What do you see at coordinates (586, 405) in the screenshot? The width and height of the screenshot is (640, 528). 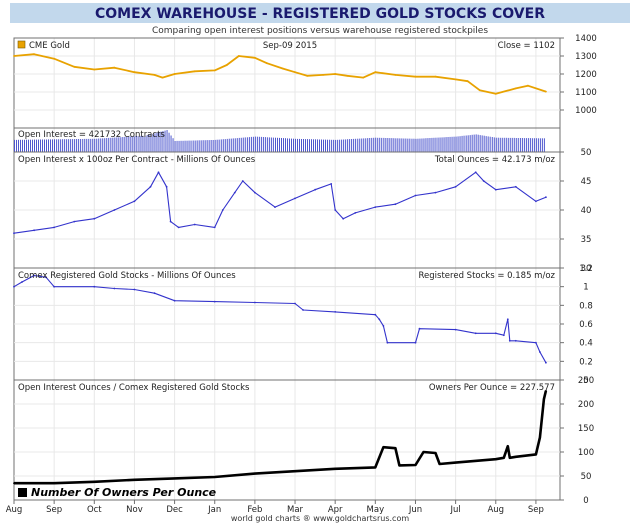 I see `y-tick-label: 200` at bounding box center [586, 405].